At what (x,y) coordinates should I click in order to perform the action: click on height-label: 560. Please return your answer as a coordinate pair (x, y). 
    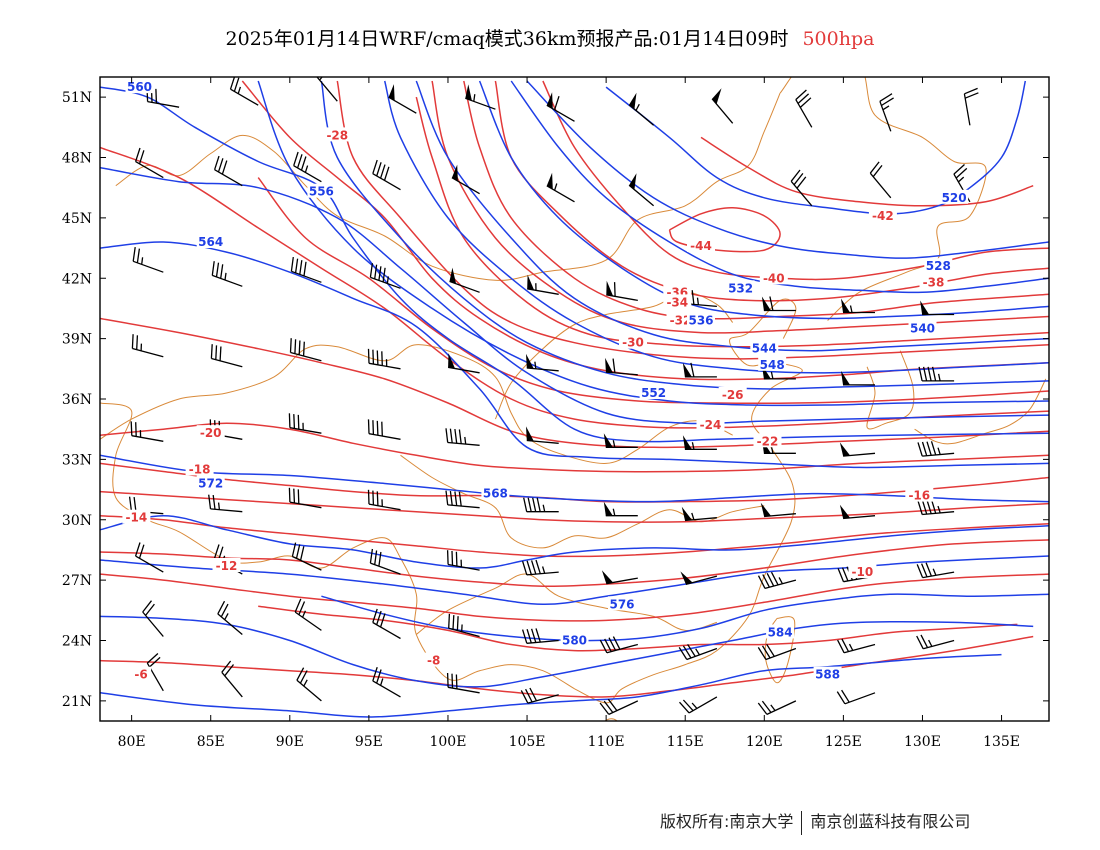
    Looking at the image, I should click on (139, 87).